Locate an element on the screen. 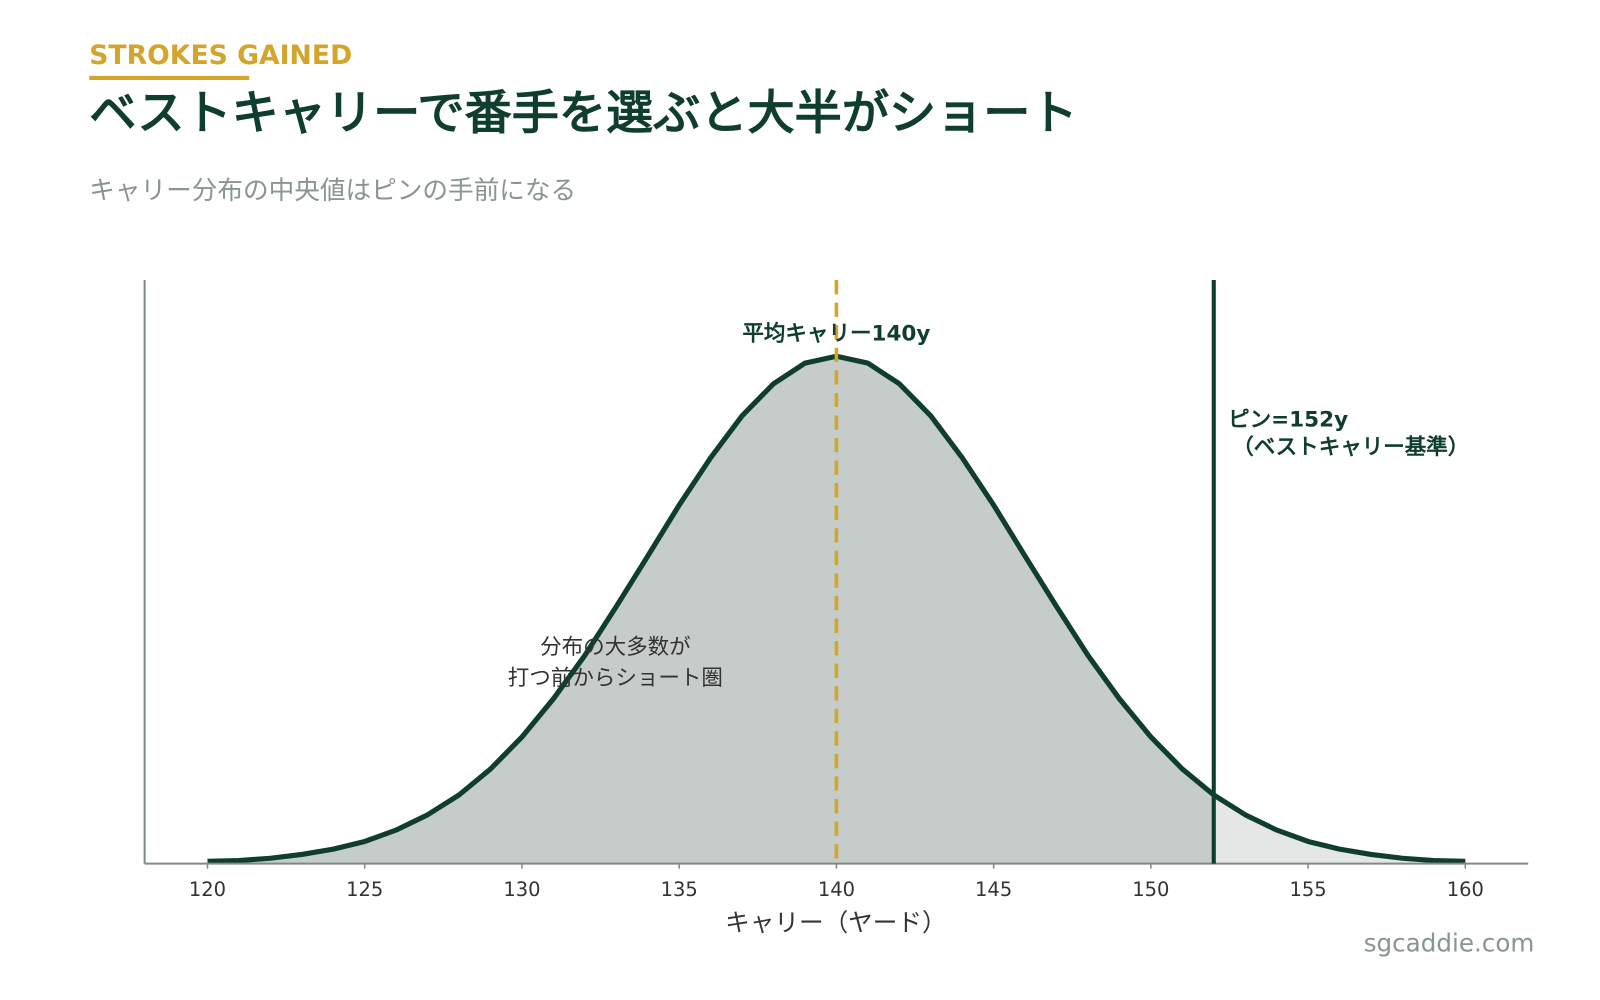 Image resolution: width=1600 pixels, height=1000 pixels. x-tick-label: 155 is located at coordinates (1308, 889).